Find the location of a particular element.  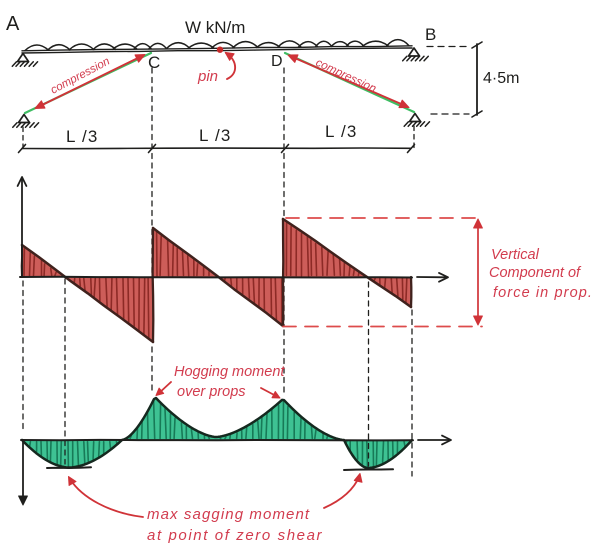

svg-text: max sagging moment is located at coordinates (228, 514).